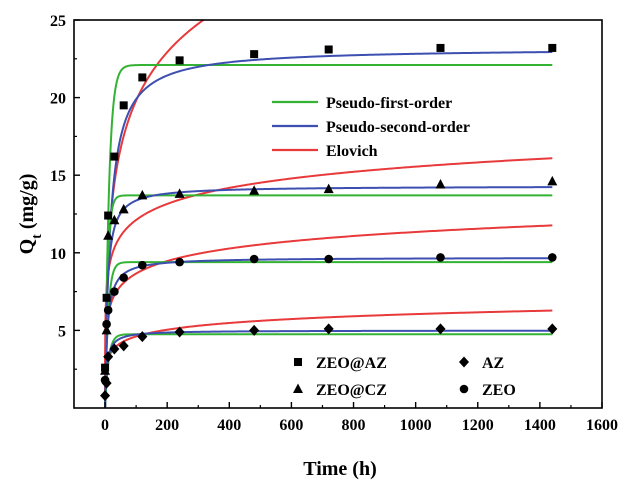 This screenshot has height=484, width=630. I want to click on marker-legend-label: ZEO, so click(499, 390).